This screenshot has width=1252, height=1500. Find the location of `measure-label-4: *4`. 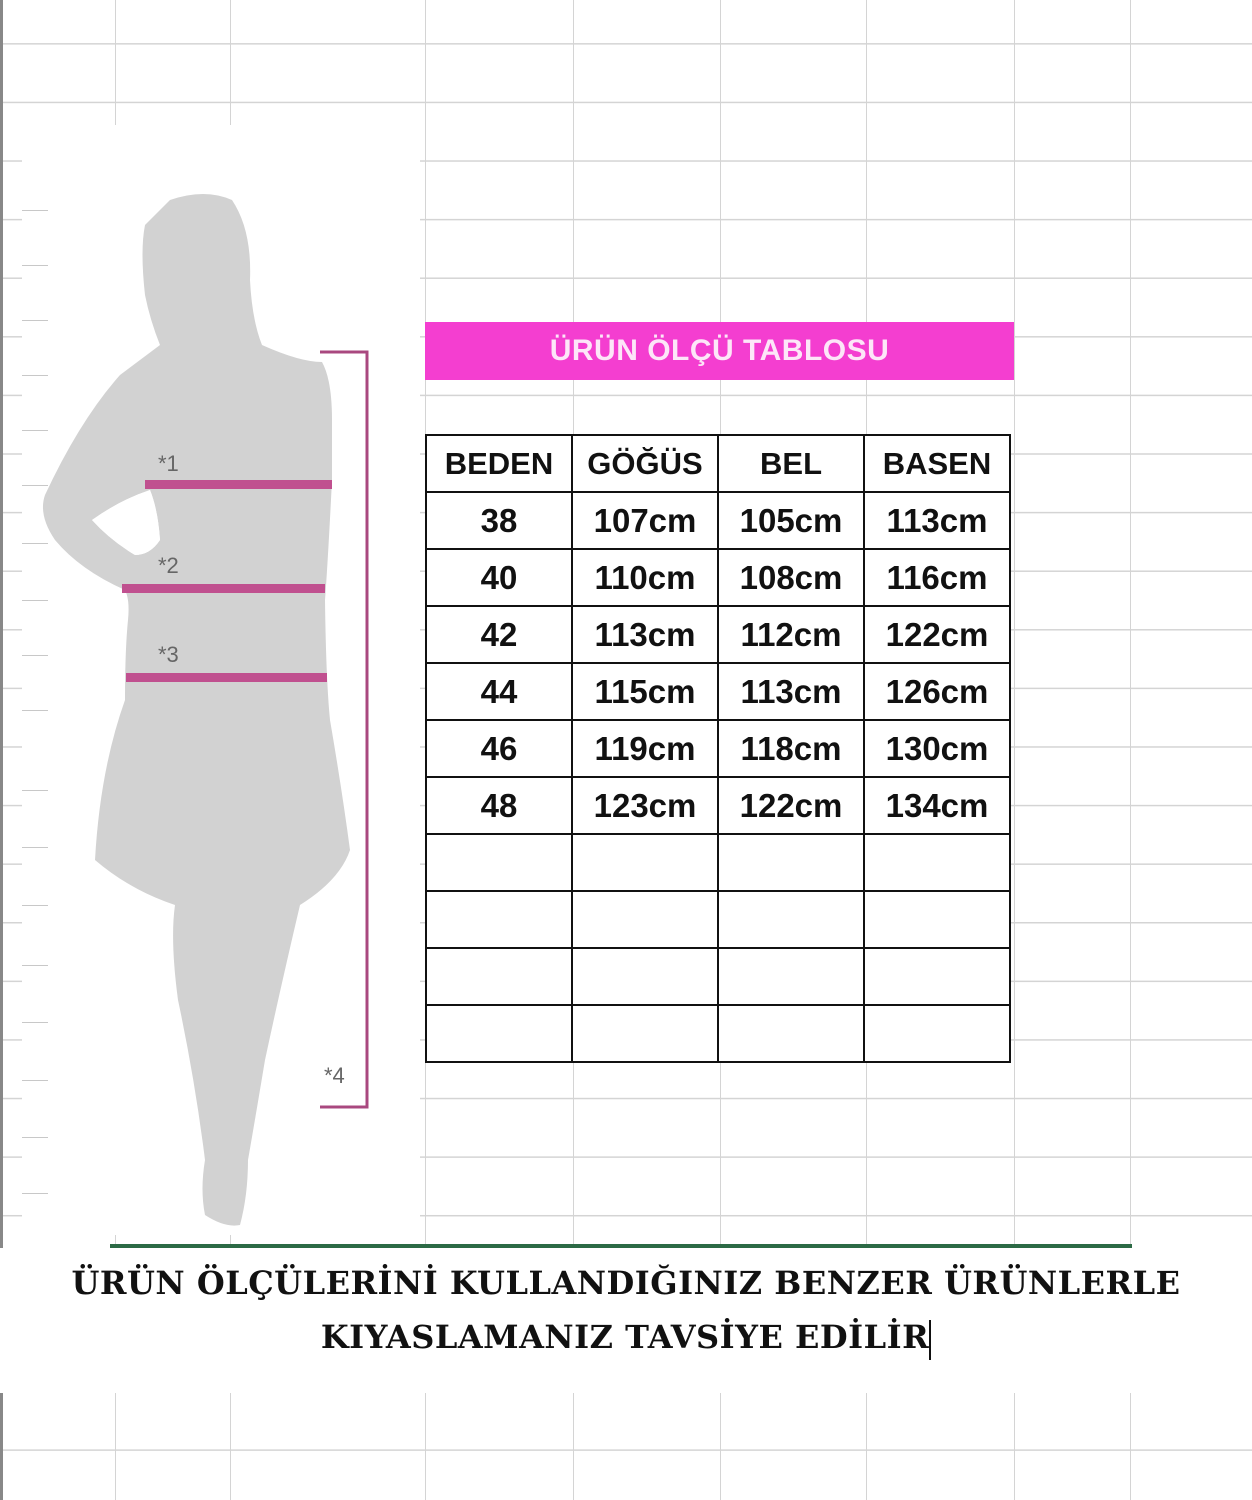

measure-label-4: *4 is located at coordinates (334, 1075).